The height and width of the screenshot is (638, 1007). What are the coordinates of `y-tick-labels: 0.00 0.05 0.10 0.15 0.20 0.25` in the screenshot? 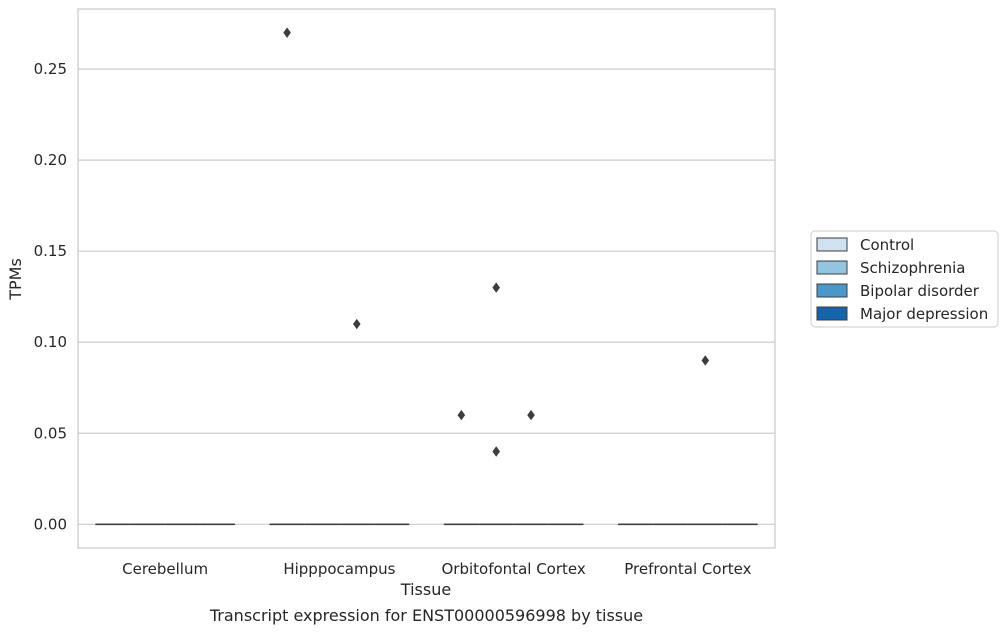 It's located at (50, 296).